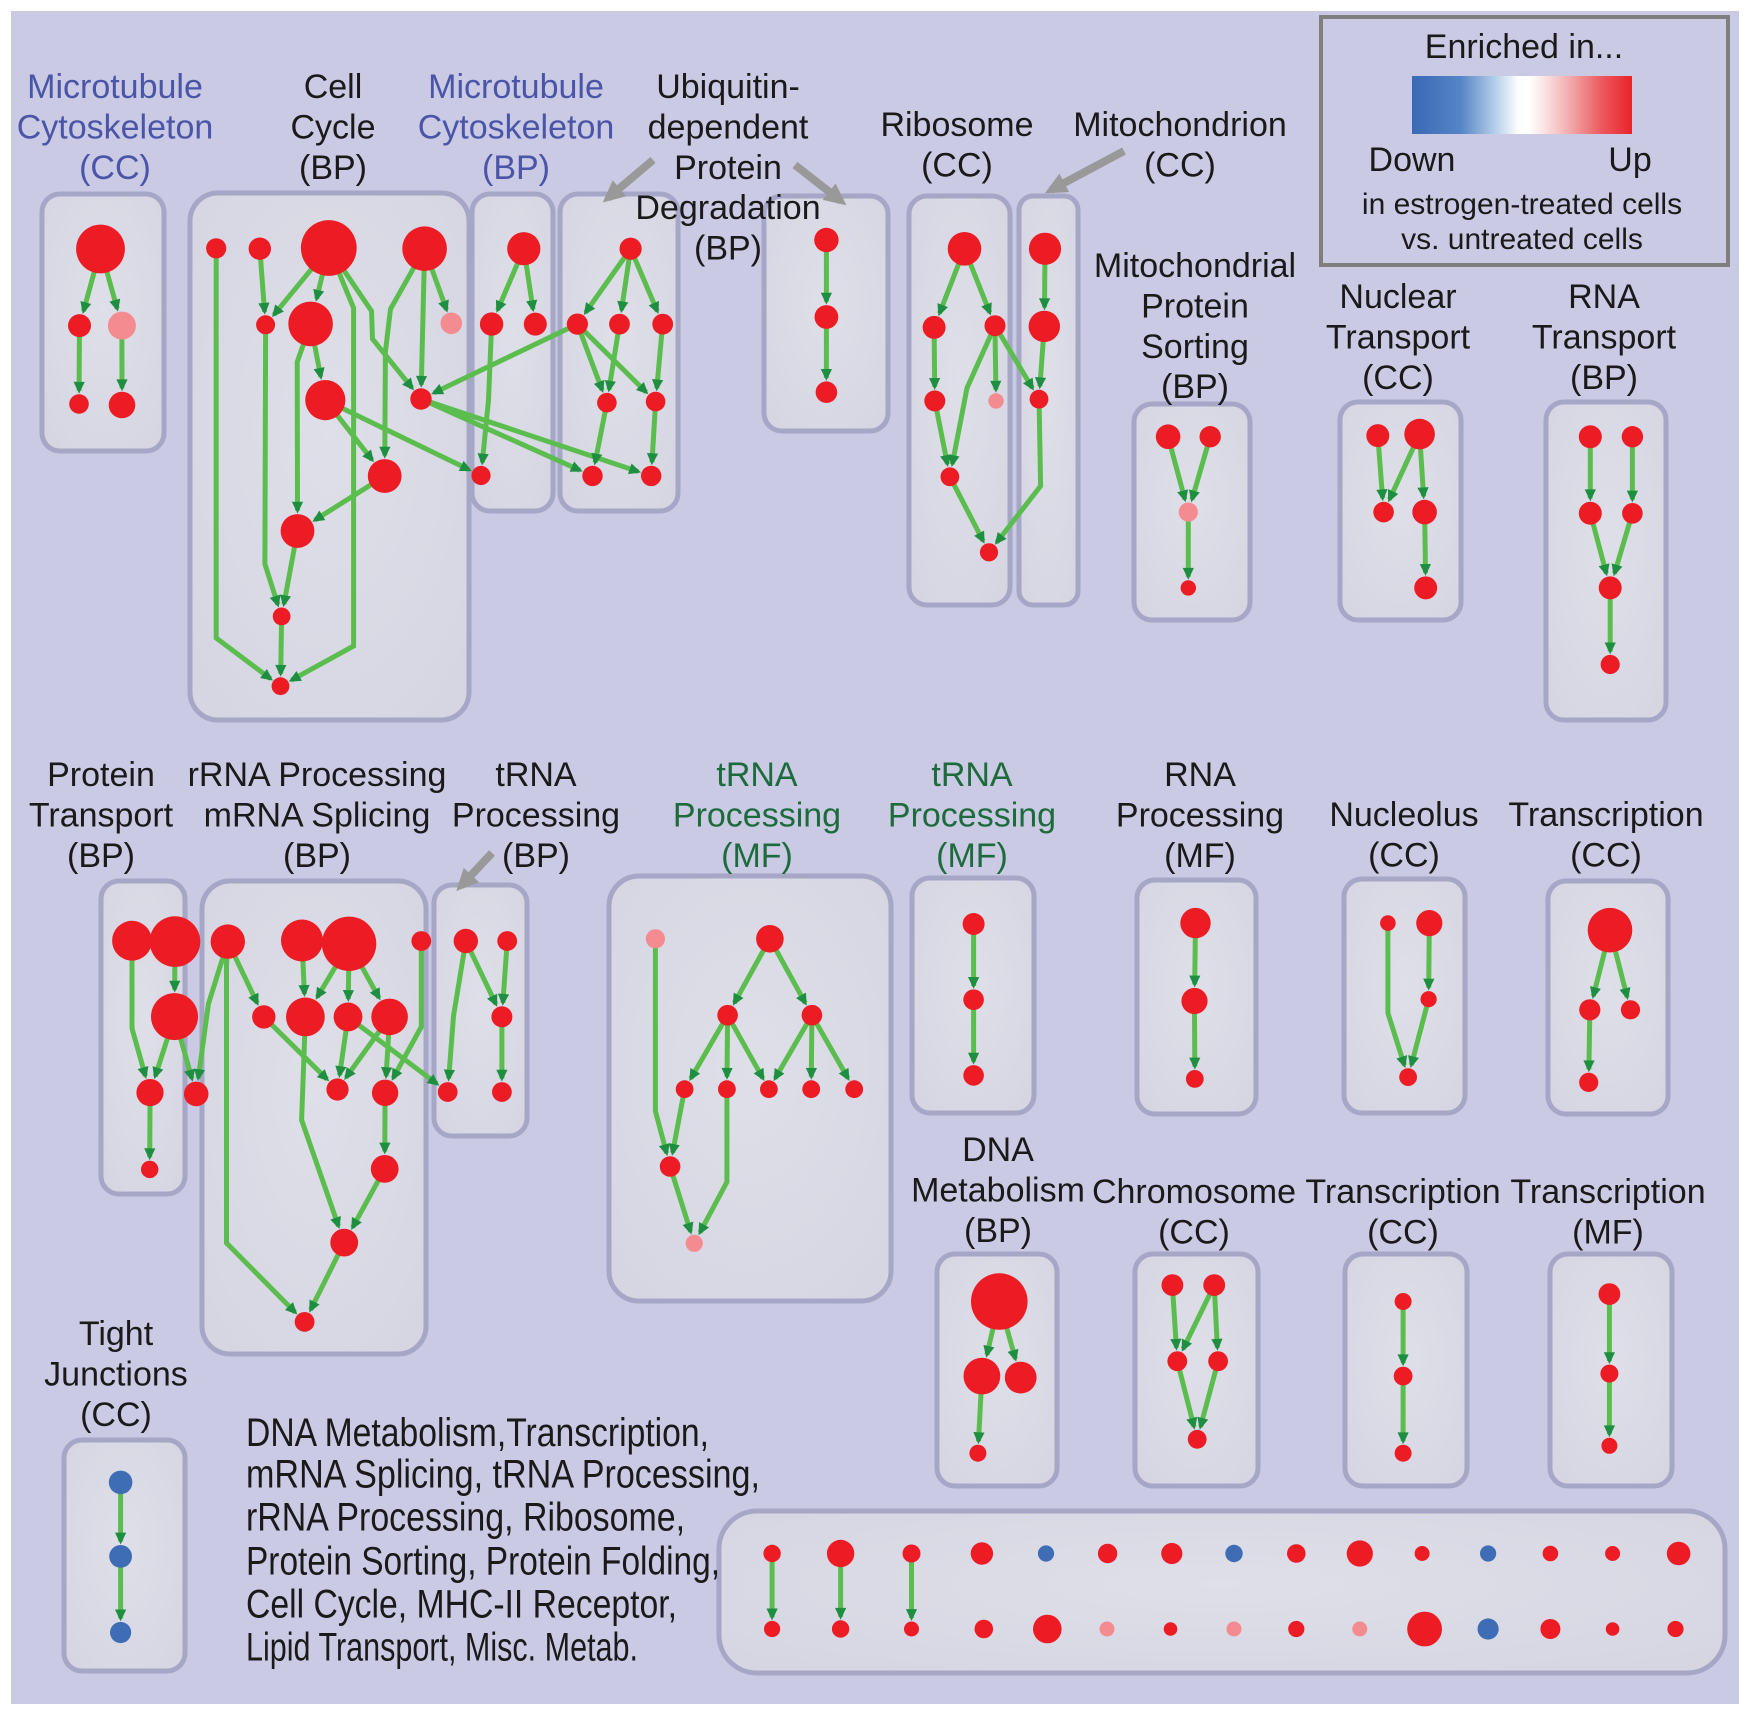 The image size is (1750, 1715). I want to click on svg-text: mRNA Splicing, so click(317, 815).